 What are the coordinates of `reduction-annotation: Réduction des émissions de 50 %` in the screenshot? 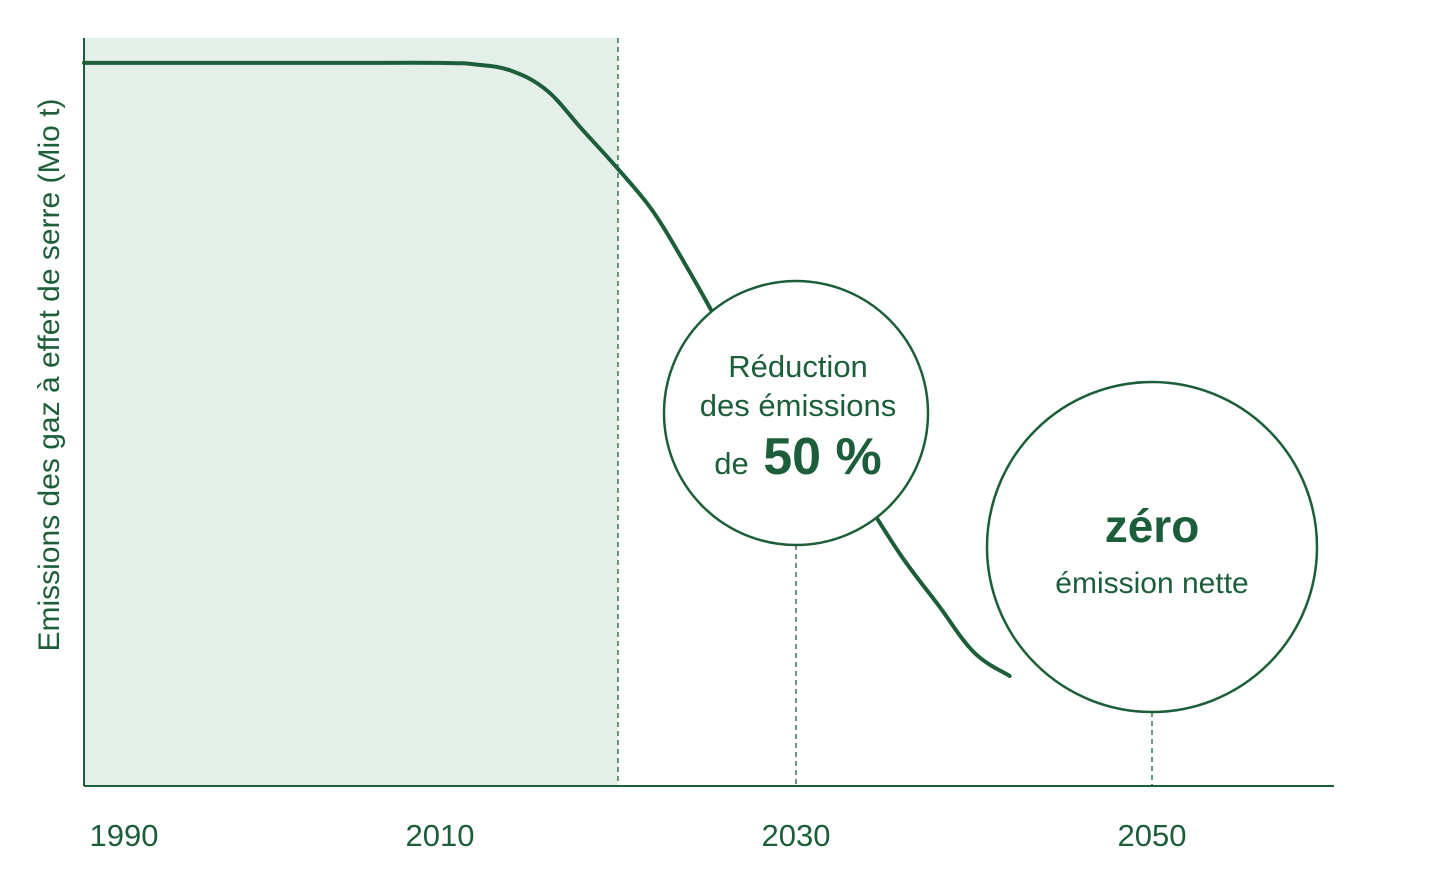 It's located at (796, 413).